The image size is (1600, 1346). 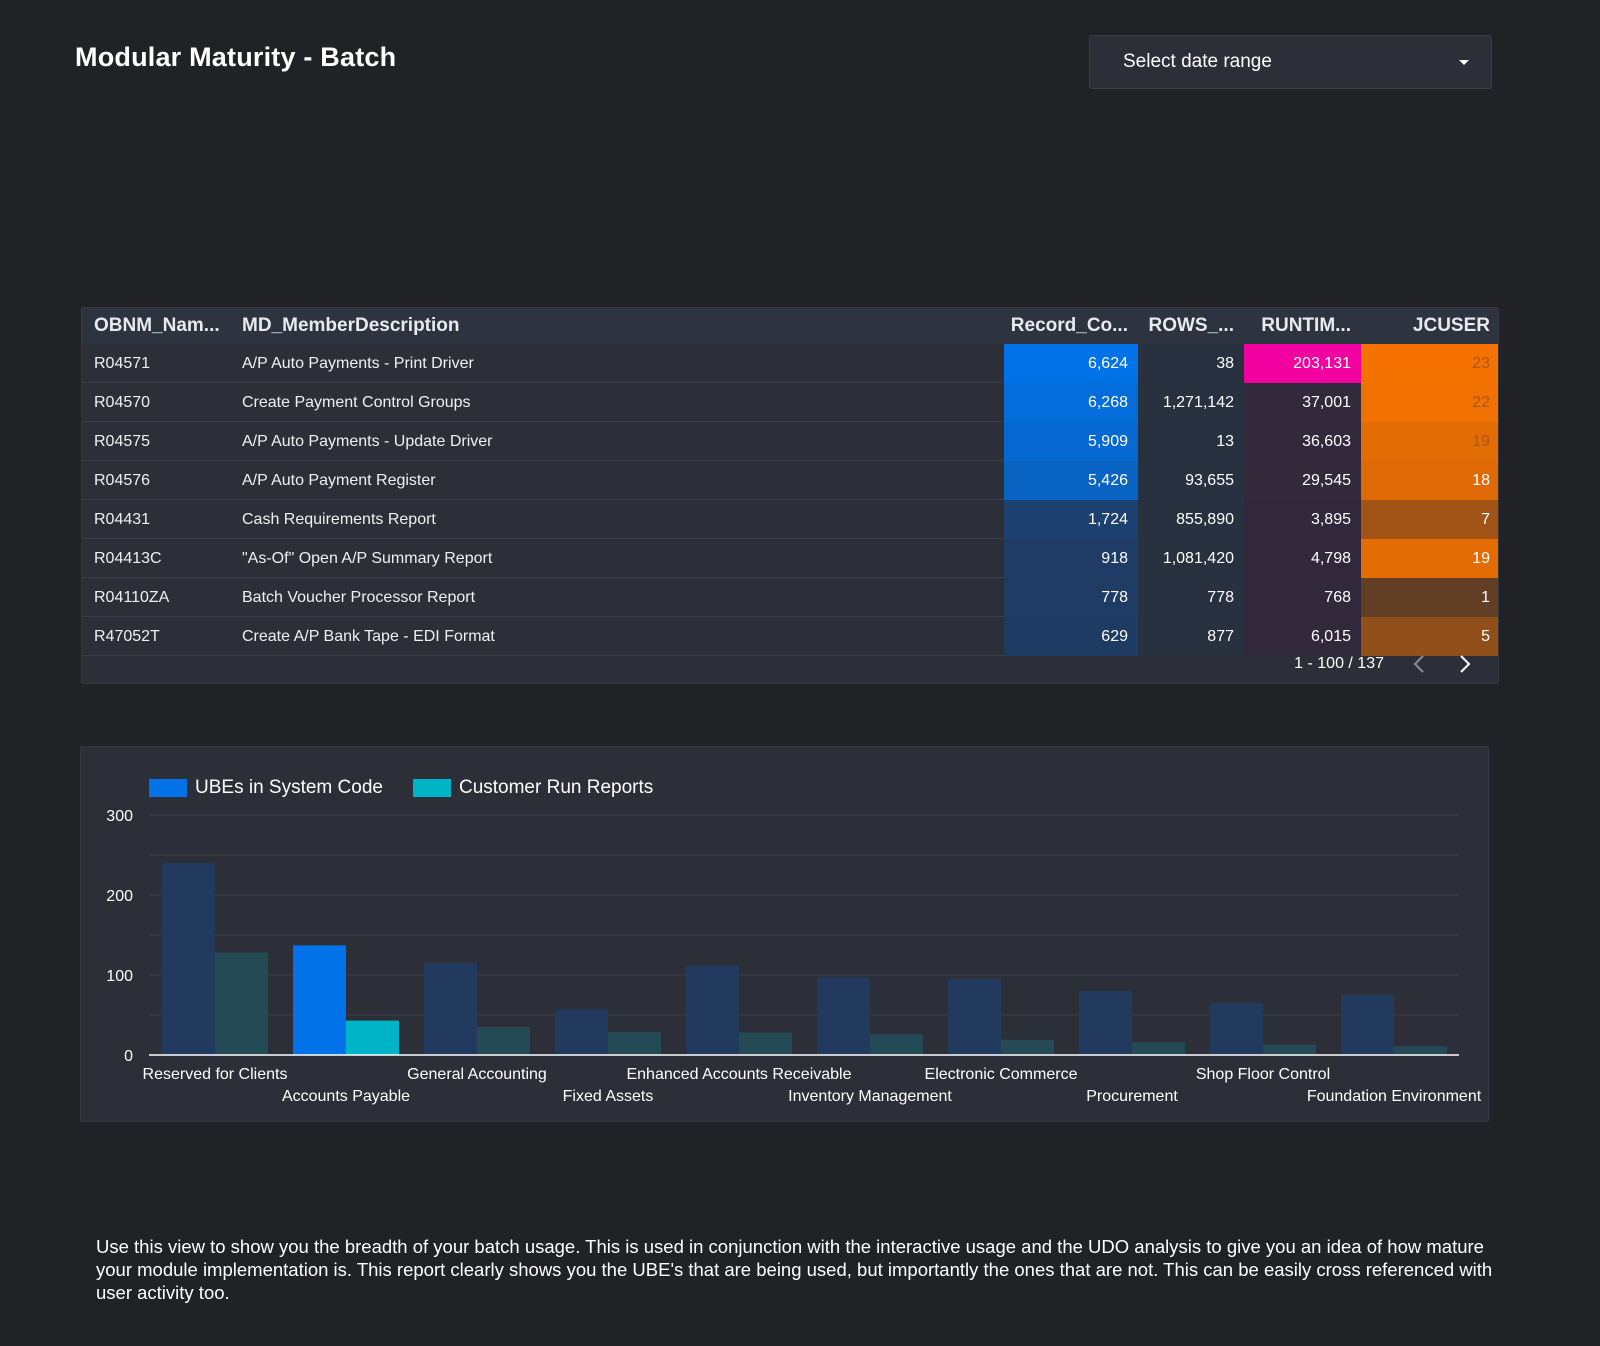 What do you see at coordinates (358, 363) in the screenshot?
I see `cell-description: A/P Auto Payments - Print Driver` at bounding box center [358, 363].